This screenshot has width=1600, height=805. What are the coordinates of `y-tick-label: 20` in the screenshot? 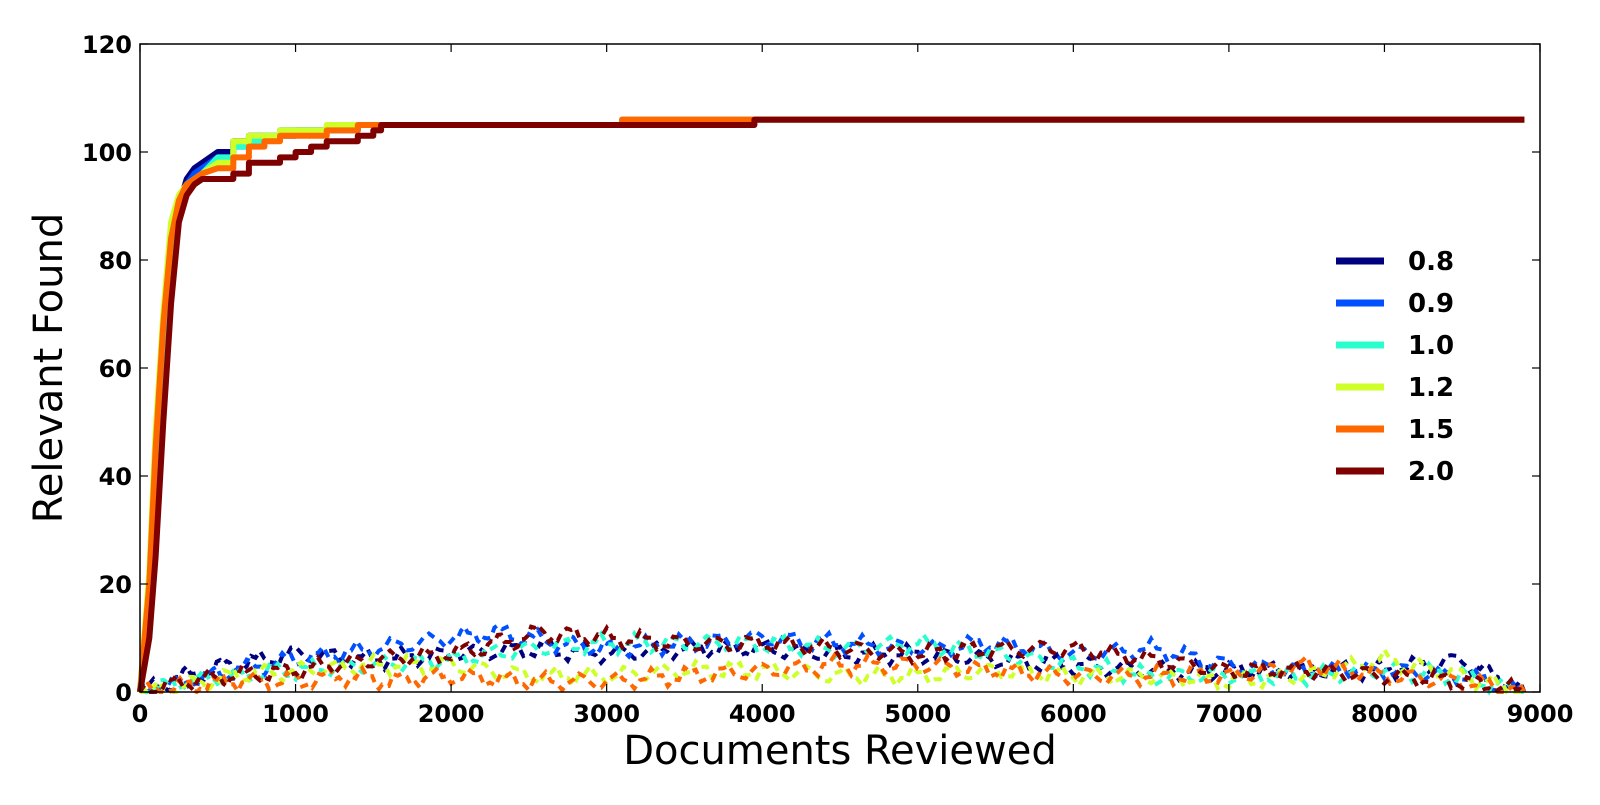 It's located at (115, 585).